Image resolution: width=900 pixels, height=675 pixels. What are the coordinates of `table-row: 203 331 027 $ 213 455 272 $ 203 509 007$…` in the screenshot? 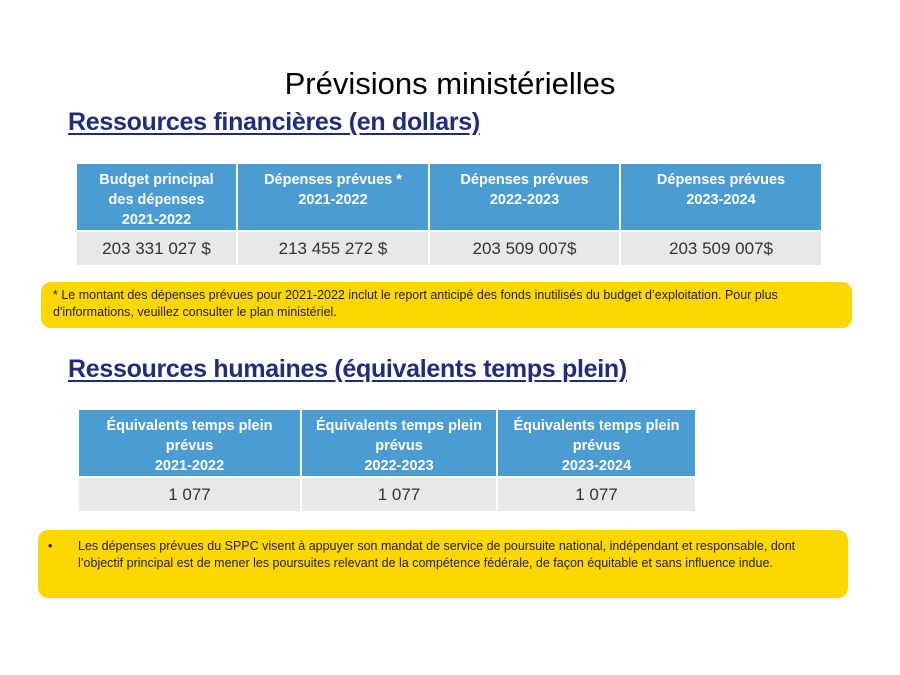 It's located at (449, 247).